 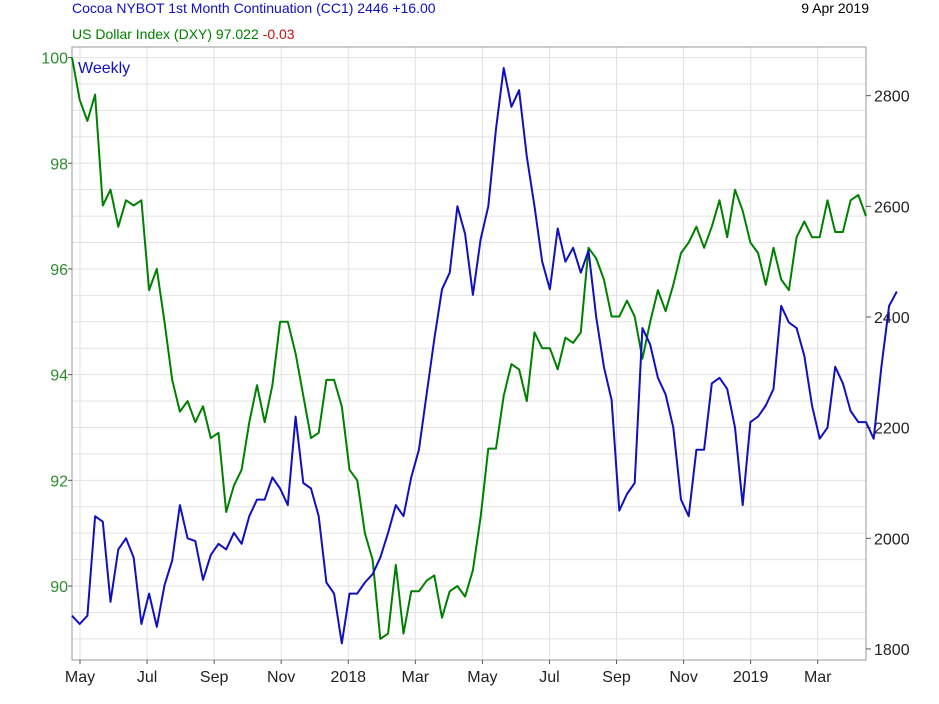 What do you see at coordinates (278, 34) in the screenshot?
I see `dxy-change: -0.03` at bounding box center [278, 34].